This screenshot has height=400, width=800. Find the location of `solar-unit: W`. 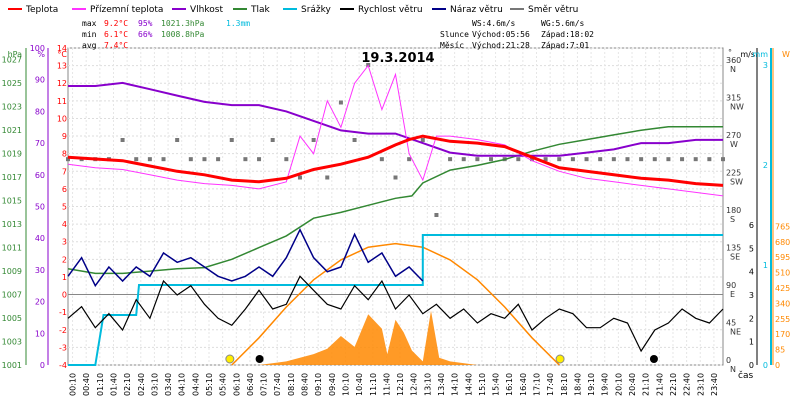

solar-unit: W is located at coordinates (786, 54).